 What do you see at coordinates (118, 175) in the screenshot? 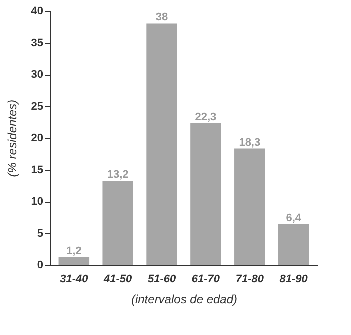
I see `data-label: 13,2` at bounding box center [118, 175].